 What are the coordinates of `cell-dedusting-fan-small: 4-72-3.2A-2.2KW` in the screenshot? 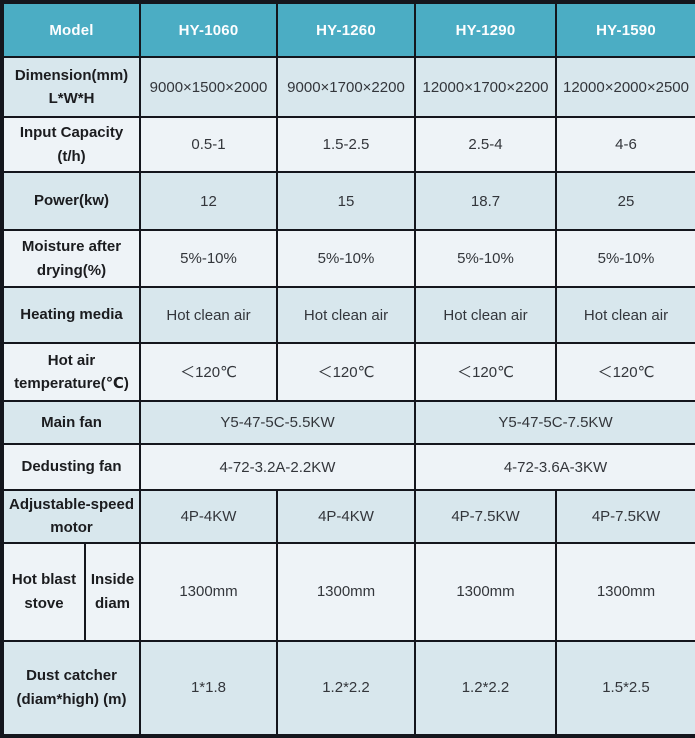 It's located at (277, 467).